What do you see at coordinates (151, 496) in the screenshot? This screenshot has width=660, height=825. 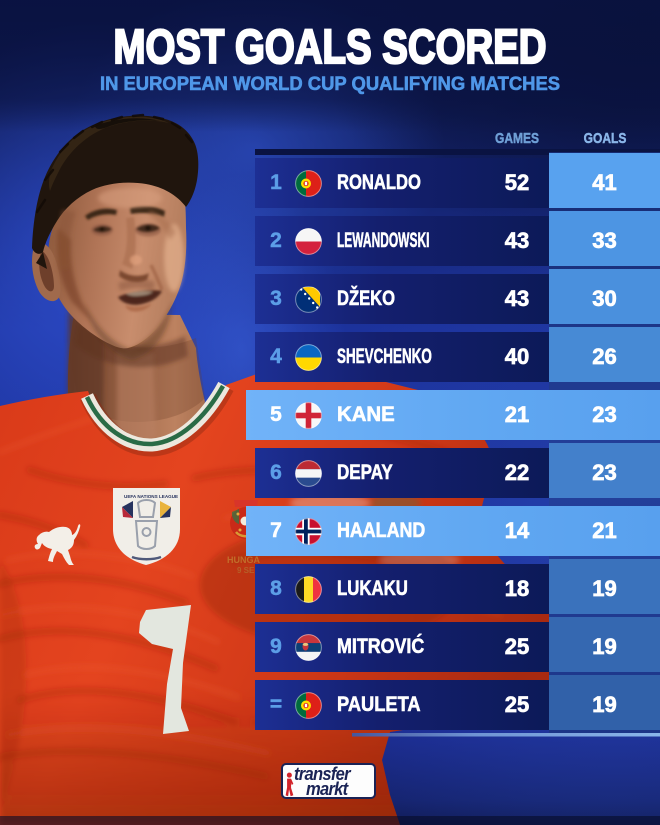 I see `svg-text: UEFA NATIONS LEAGUE` at bounding box center [151, 496].